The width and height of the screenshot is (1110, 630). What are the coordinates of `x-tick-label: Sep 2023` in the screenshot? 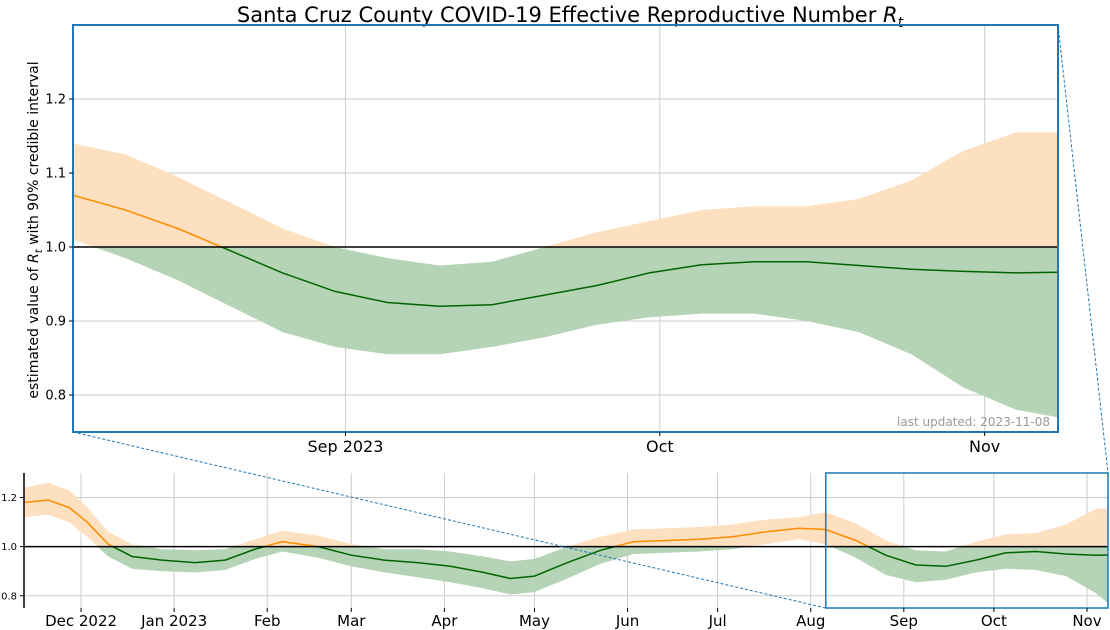 It's located at (345, 446).